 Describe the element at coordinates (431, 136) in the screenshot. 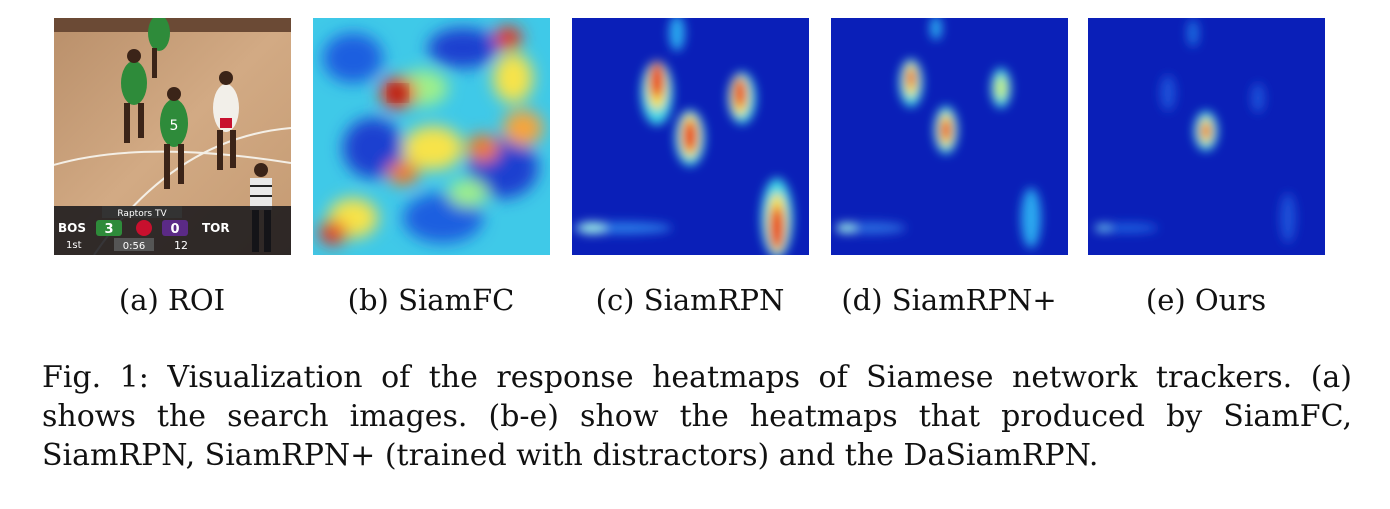

I see `heatmap-siamfc` at that location.